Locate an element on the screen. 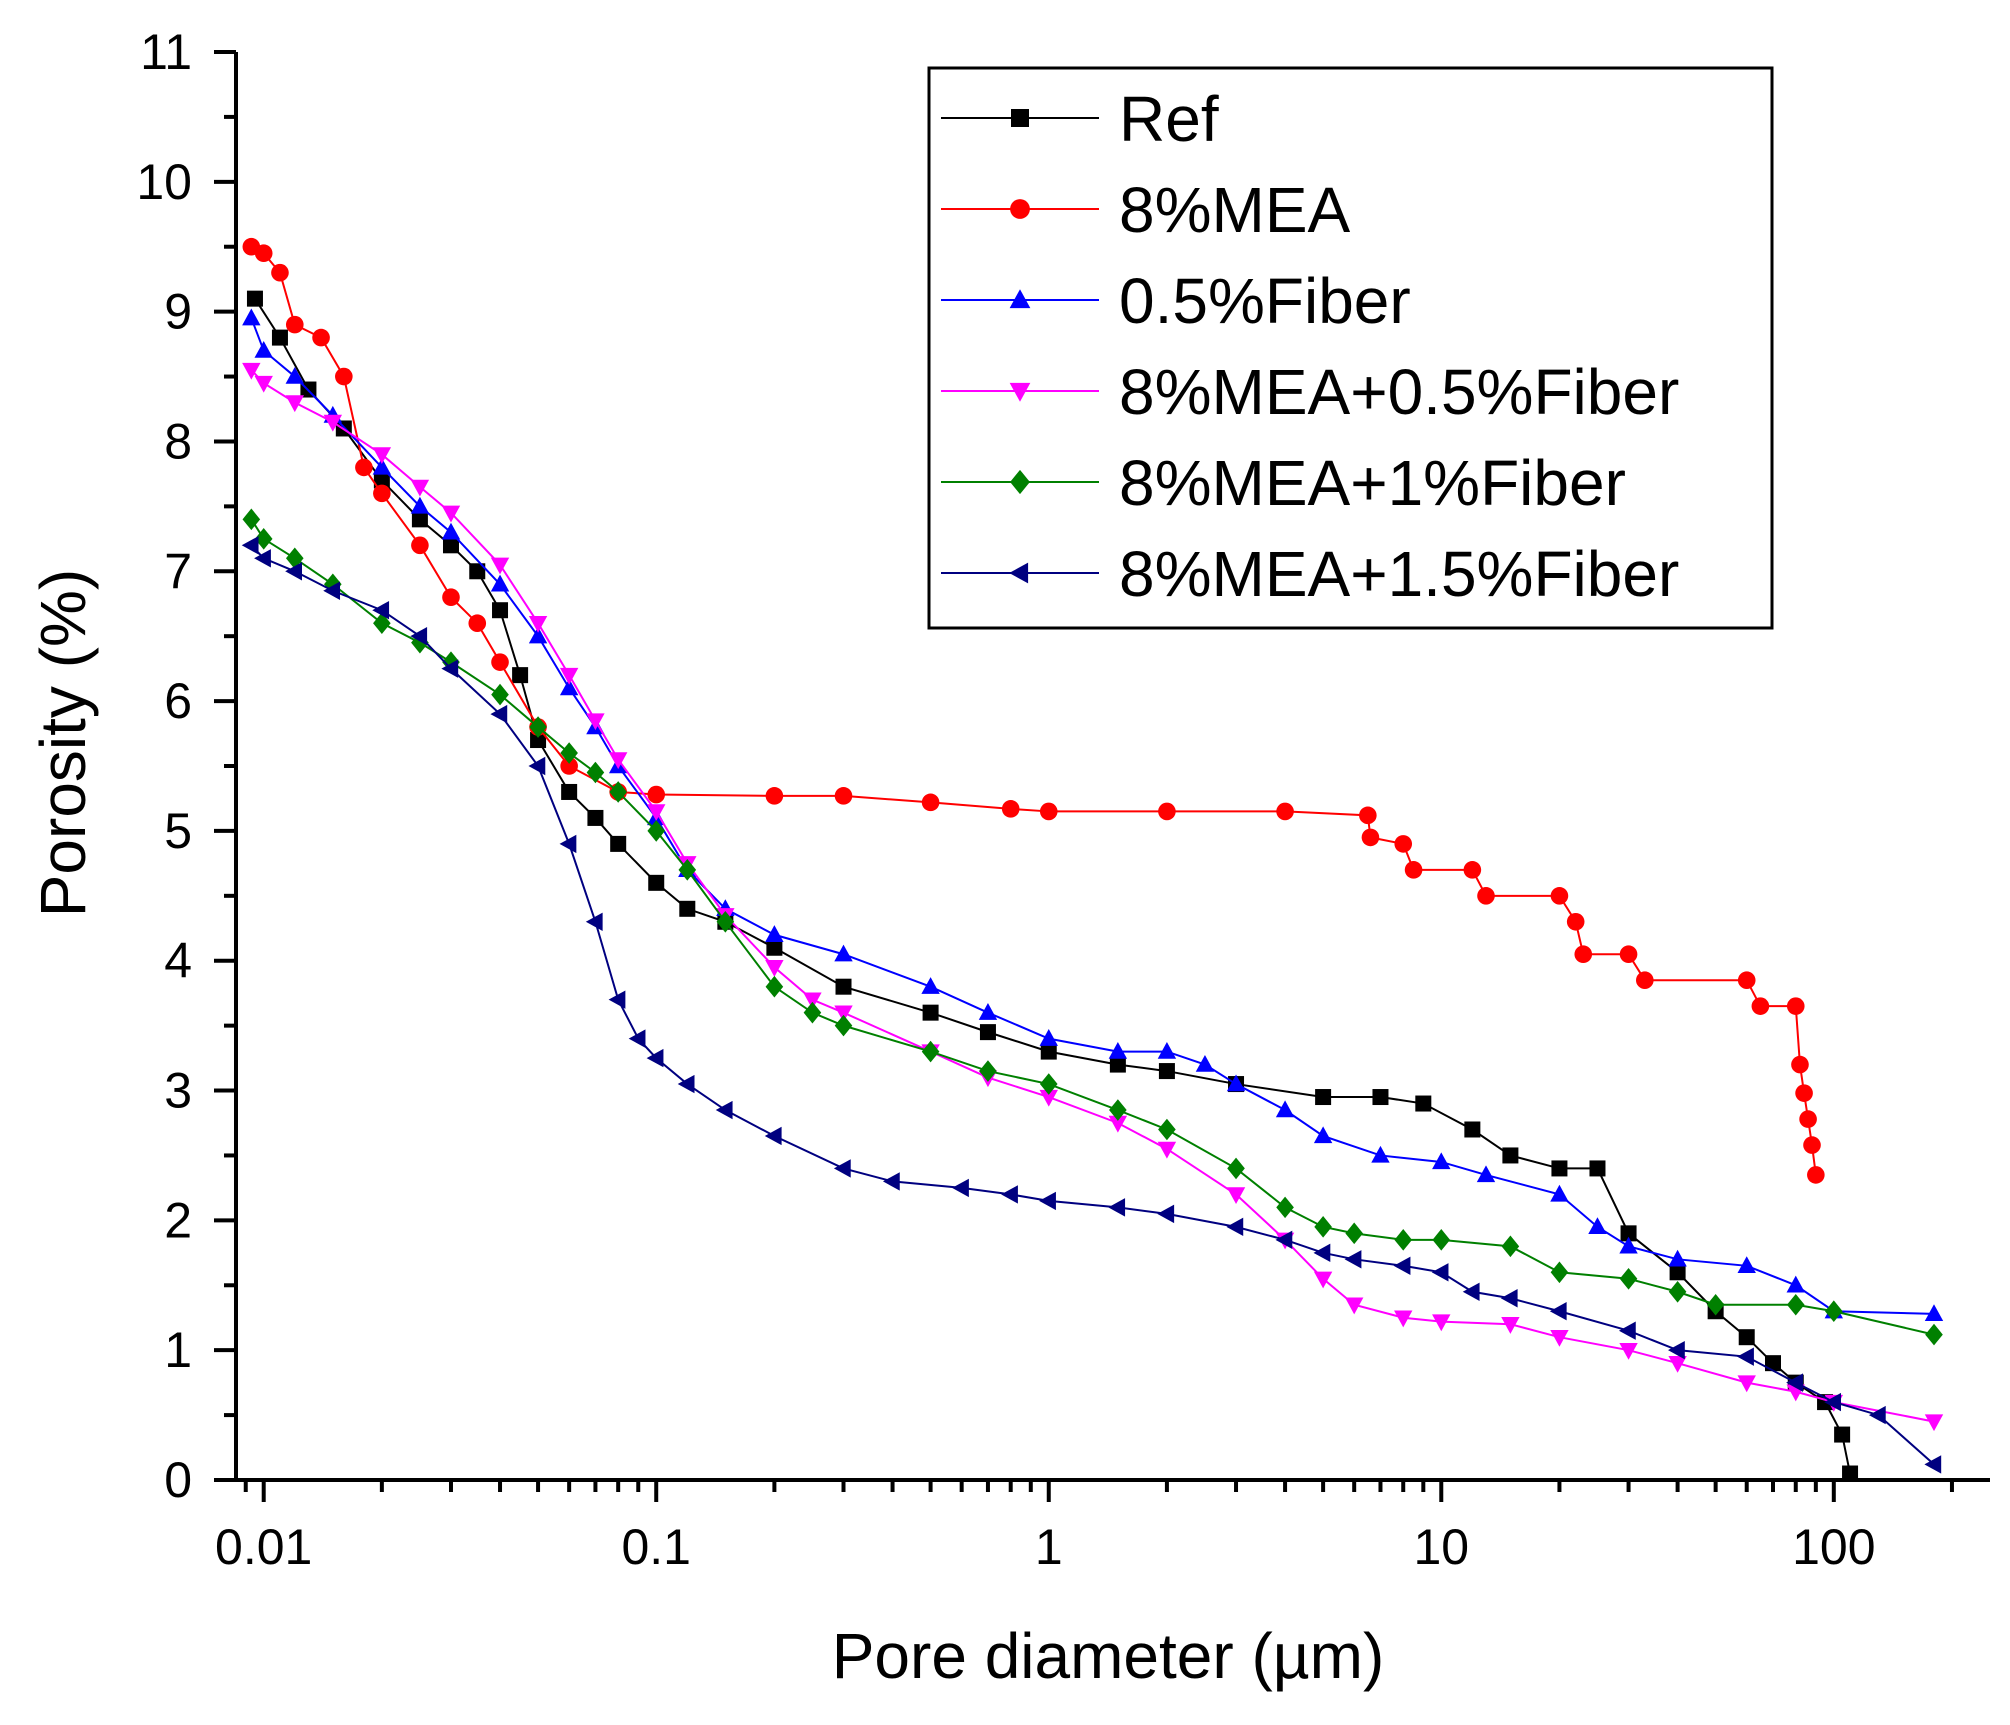 This screenshot has height=1725, width=2010. legend-item: Ref is located at coordinates (1080, 119).